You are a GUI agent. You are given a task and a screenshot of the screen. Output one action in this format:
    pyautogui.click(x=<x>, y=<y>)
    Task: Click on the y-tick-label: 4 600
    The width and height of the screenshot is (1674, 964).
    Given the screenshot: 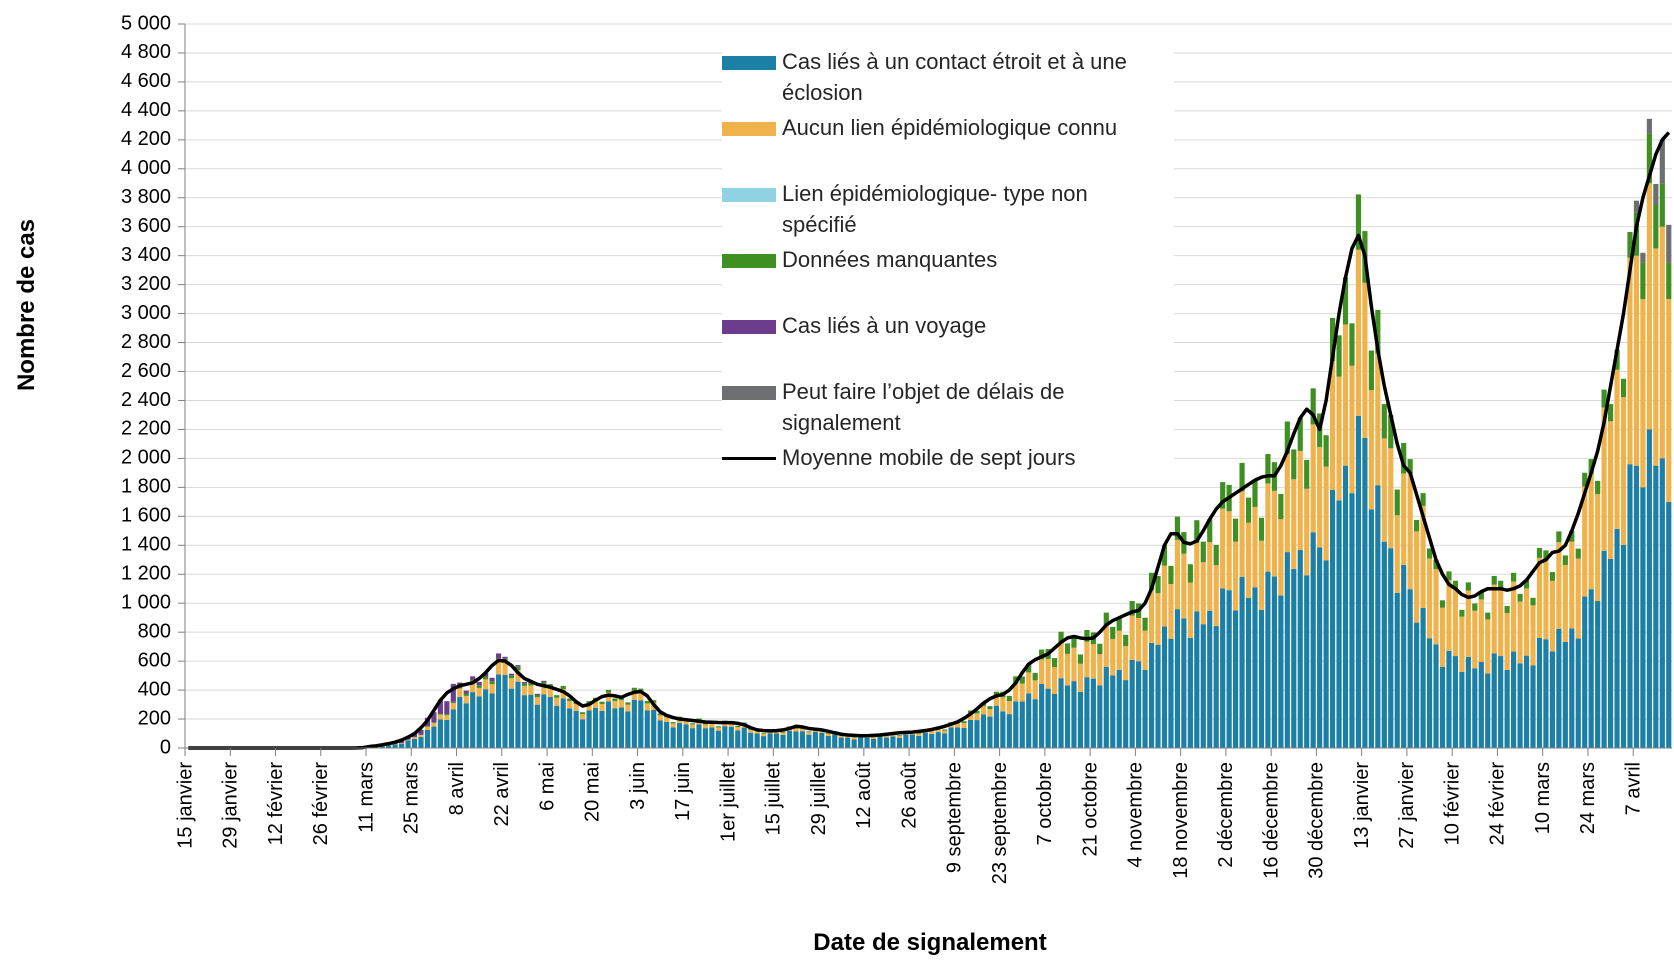 What is the action you would take?
    pyautogui.click(x=146, y=81)
    